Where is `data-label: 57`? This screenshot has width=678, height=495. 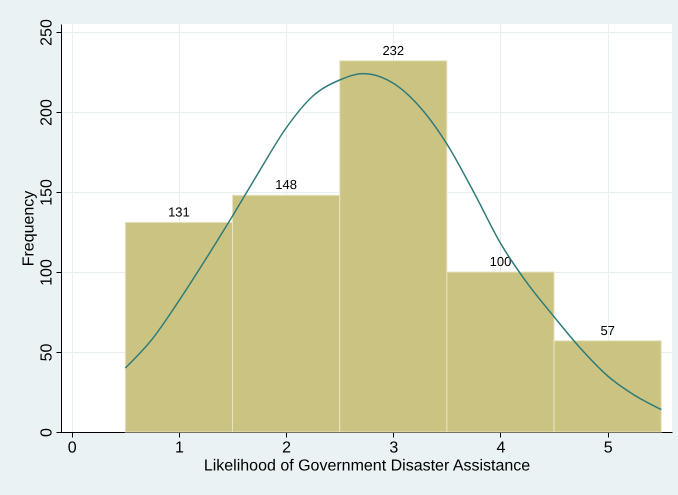 data-label: 57 is located at coordinates (607, 330).